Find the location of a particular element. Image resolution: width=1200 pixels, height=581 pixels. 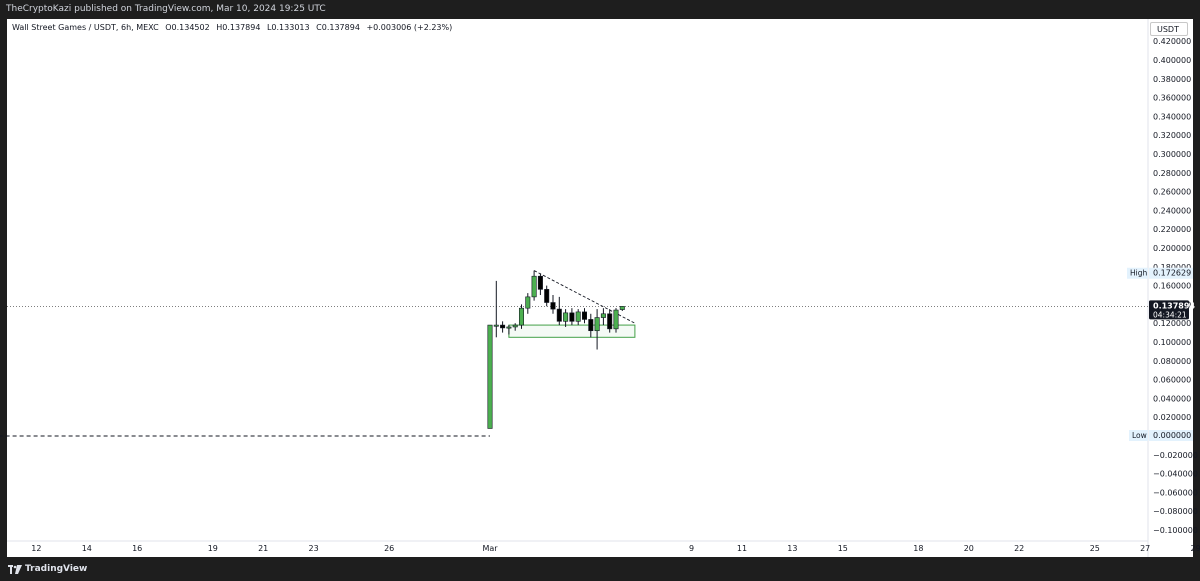

high-value: 0.172629 is located at coordinates (1172, 273).